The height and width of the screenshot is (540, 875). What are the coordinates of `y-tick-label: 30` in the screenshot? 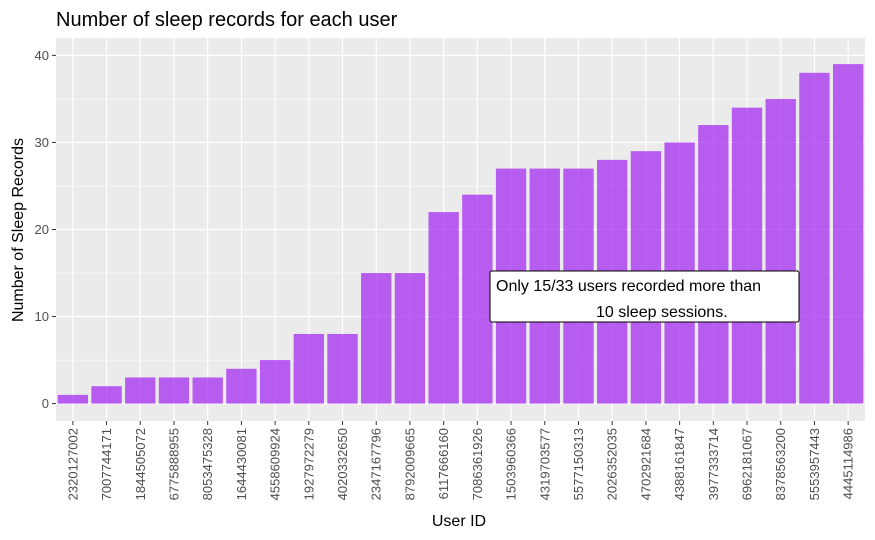 It's located at (42, 142).